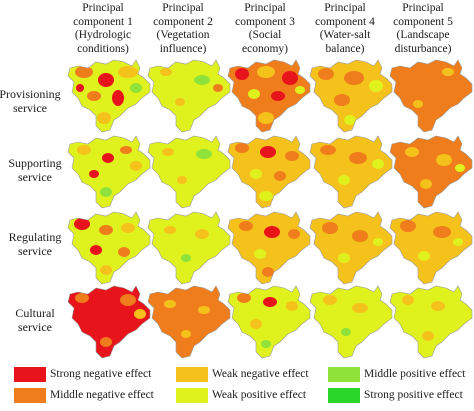 The height and width of the screenshot is (411, 474). Describe the element at coordinates (183, 8) in the screenshot. I see `column-header-2-line1: Principal` at that location.